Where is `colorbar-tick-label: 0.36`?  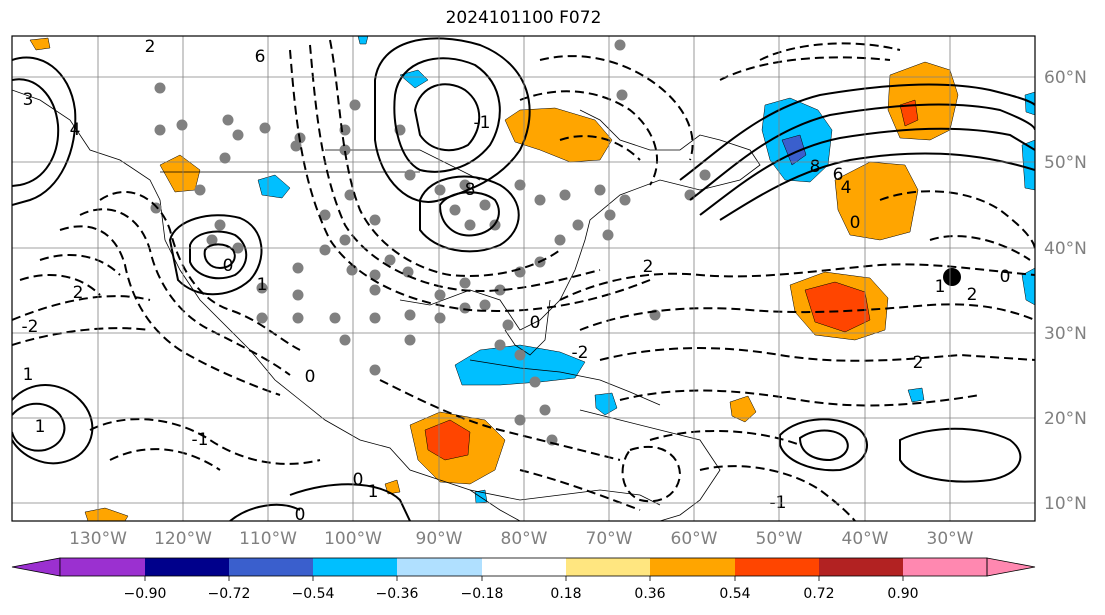
colorbar-tick-label: 0.36 is located at coordinates (650, 594).